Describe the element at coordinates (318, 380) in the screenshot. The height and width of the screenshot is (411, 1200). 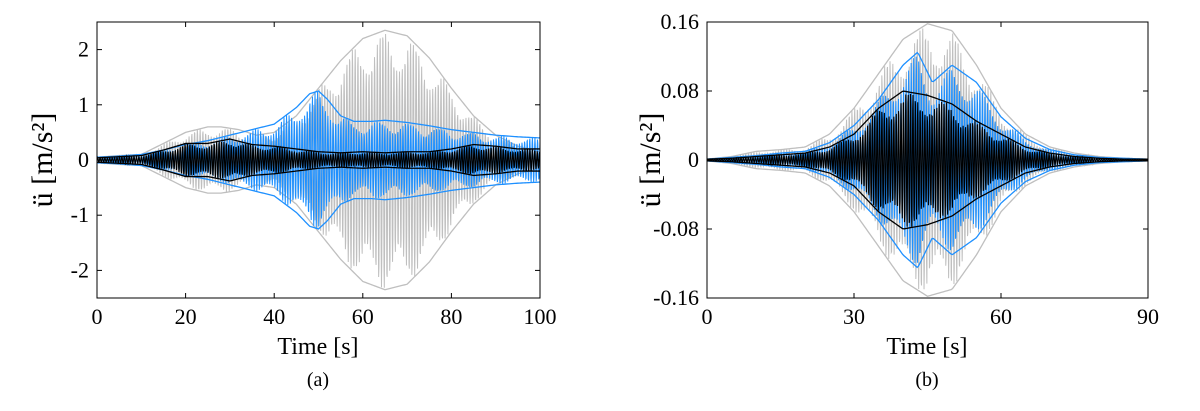
I see `panel-label: (a)` at that location.